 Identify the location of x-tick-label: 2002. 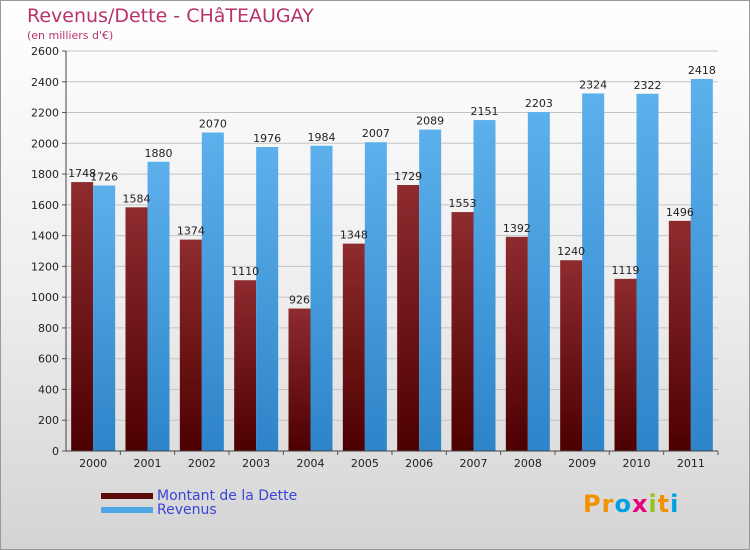
(202, 463).